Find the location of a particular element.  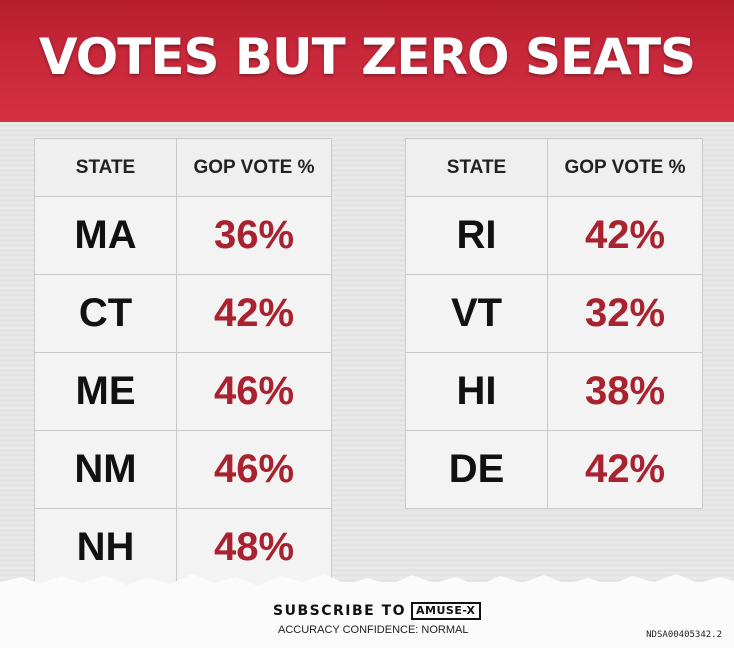

gop-vote-cell: 32% is located at coordinates (625, 313).